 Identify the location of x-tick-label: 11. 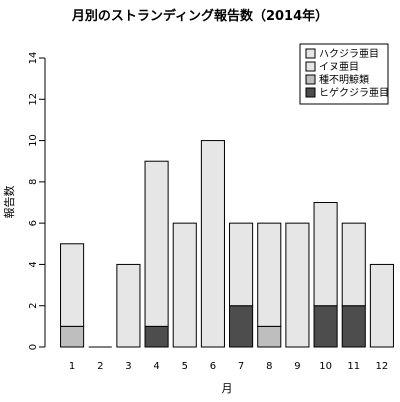
(353, 366).